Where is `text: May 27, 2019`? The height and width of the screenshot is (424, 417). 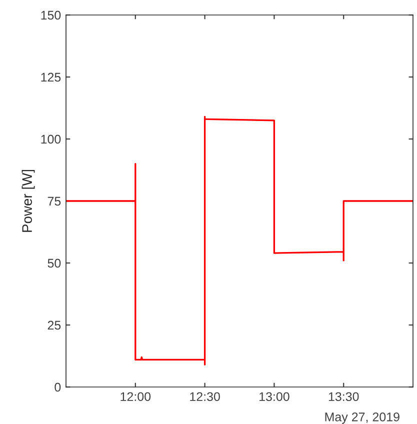
text: May 27, 2019 is located at coordinates (362, 418).